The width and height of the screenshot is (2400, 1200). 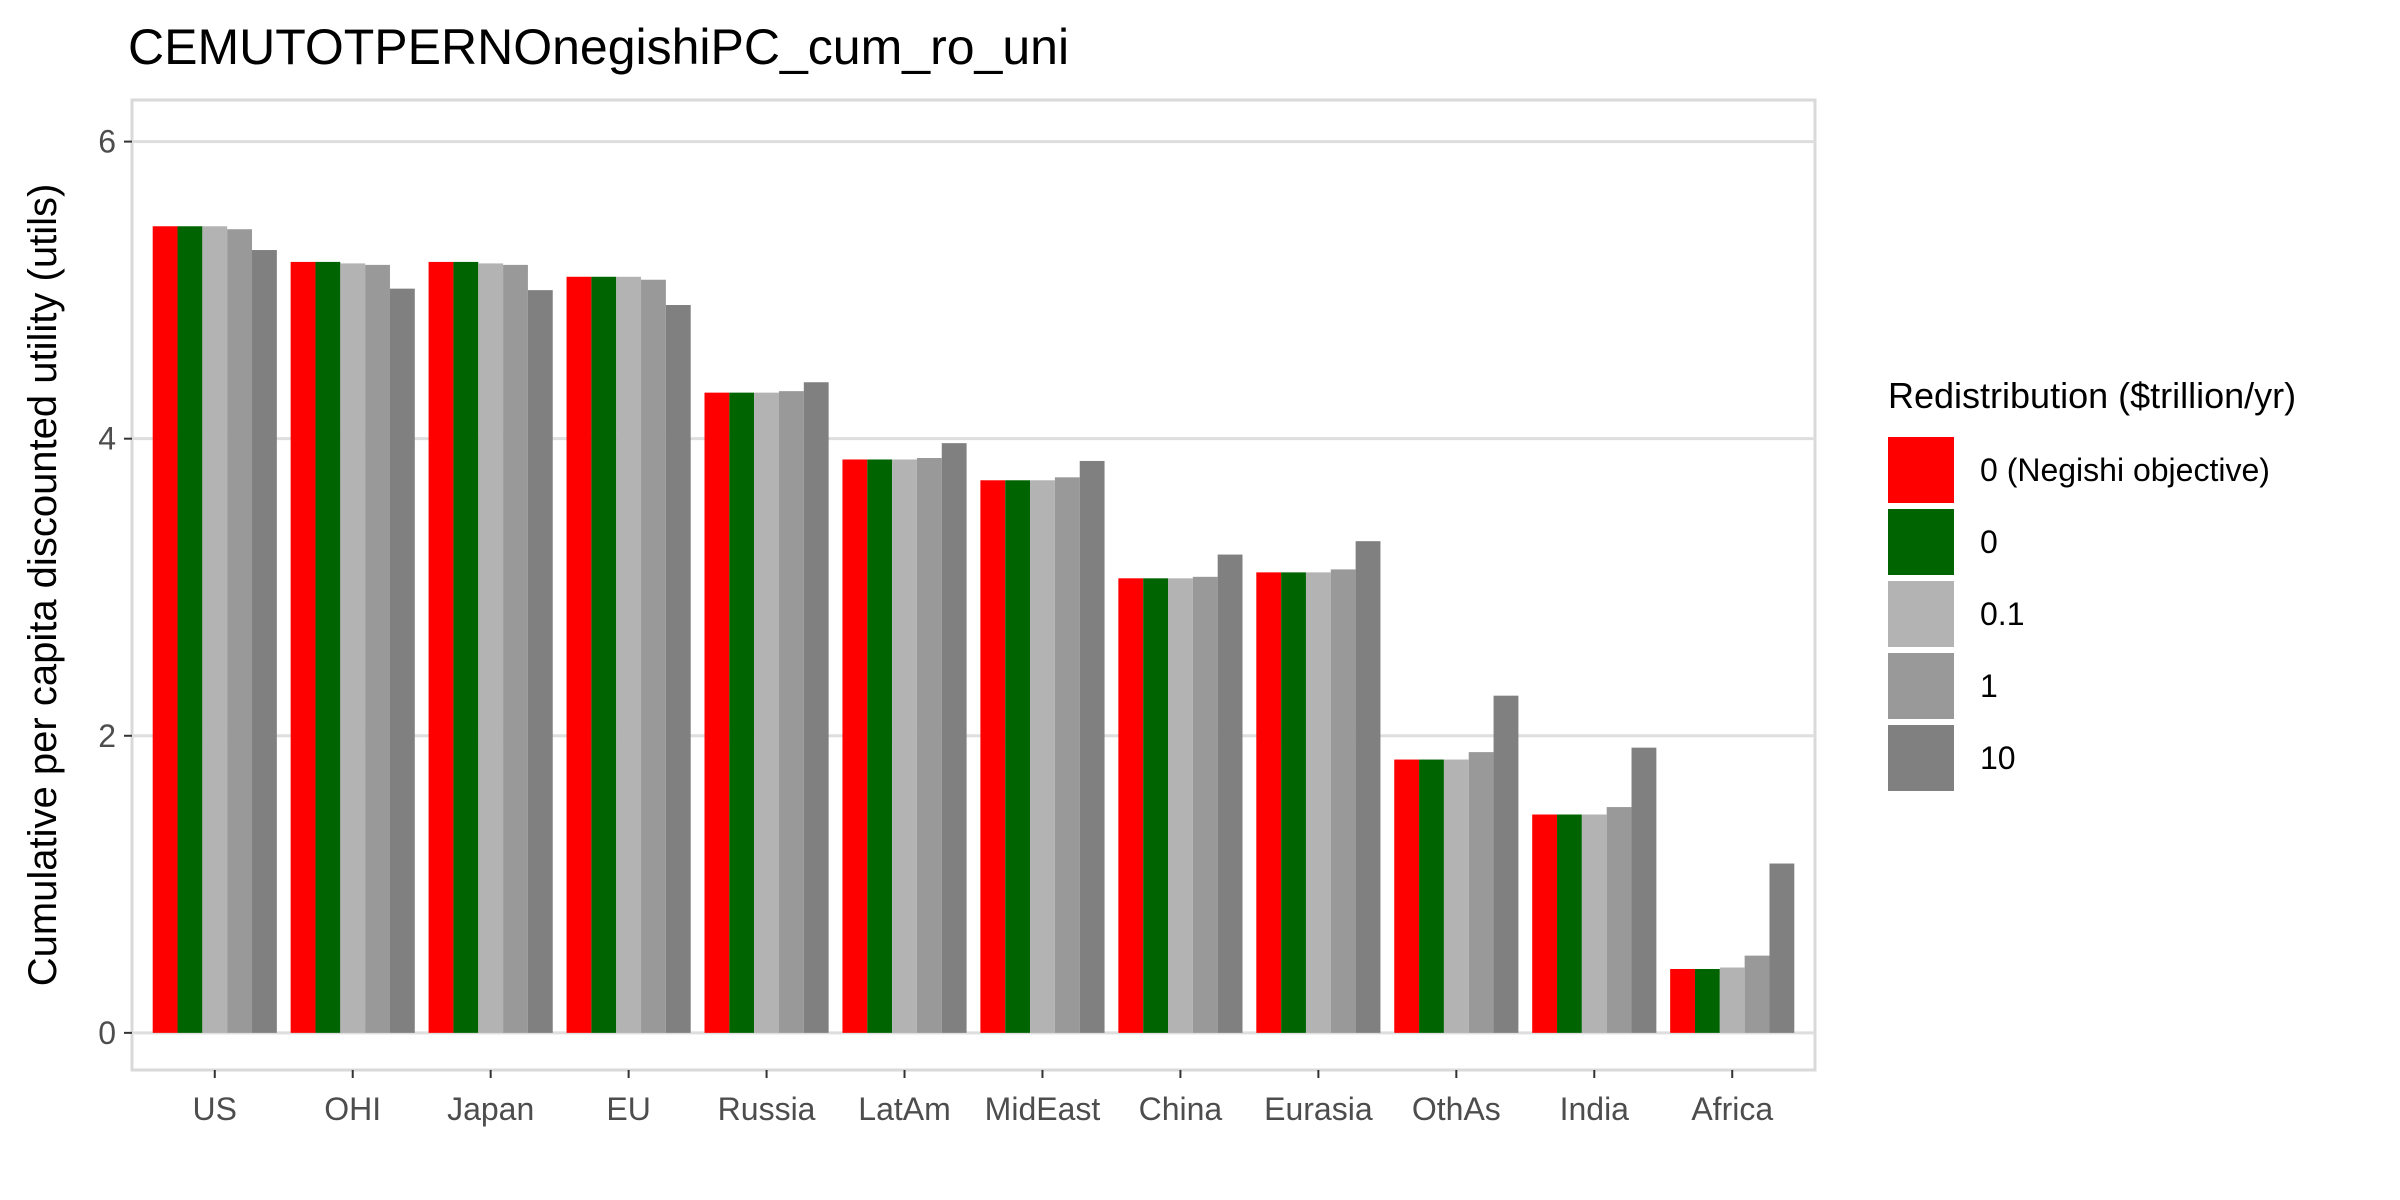 I want to click on y-tick-label: 4, so click(x=107, y=439).